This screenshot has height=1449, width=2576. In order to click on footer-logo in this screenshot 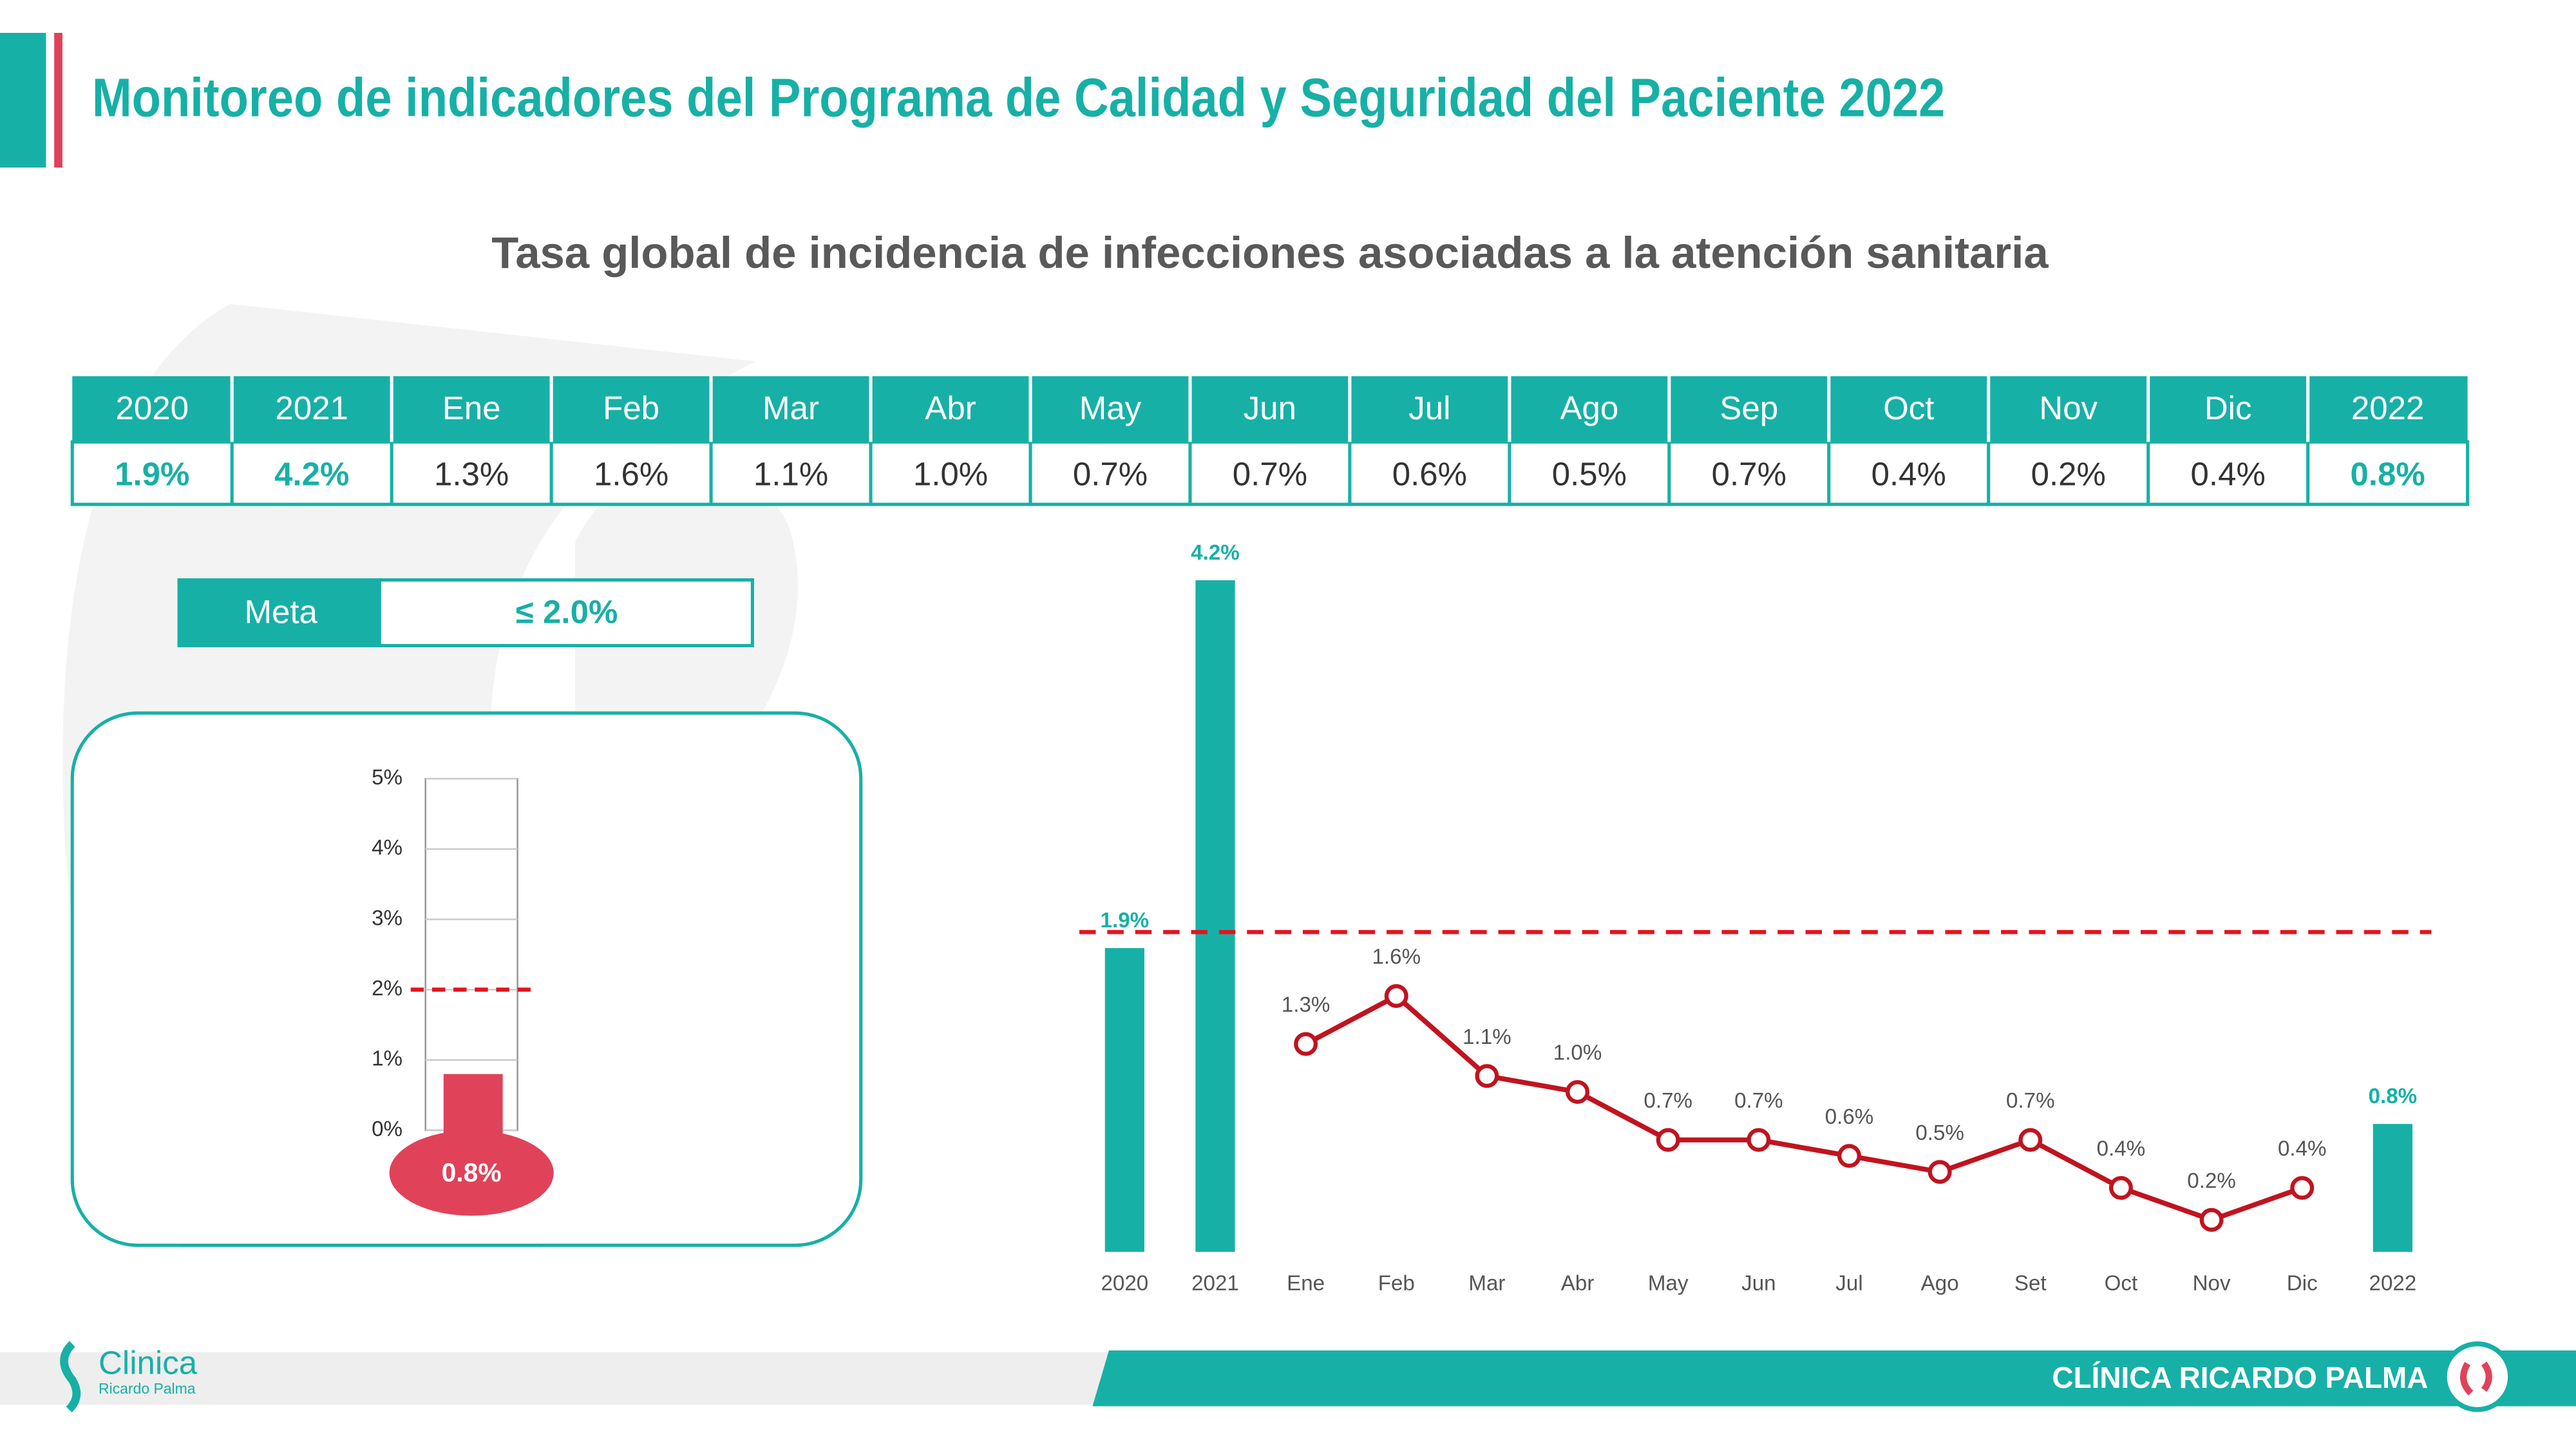, I will do `click(2477, 1376)`.